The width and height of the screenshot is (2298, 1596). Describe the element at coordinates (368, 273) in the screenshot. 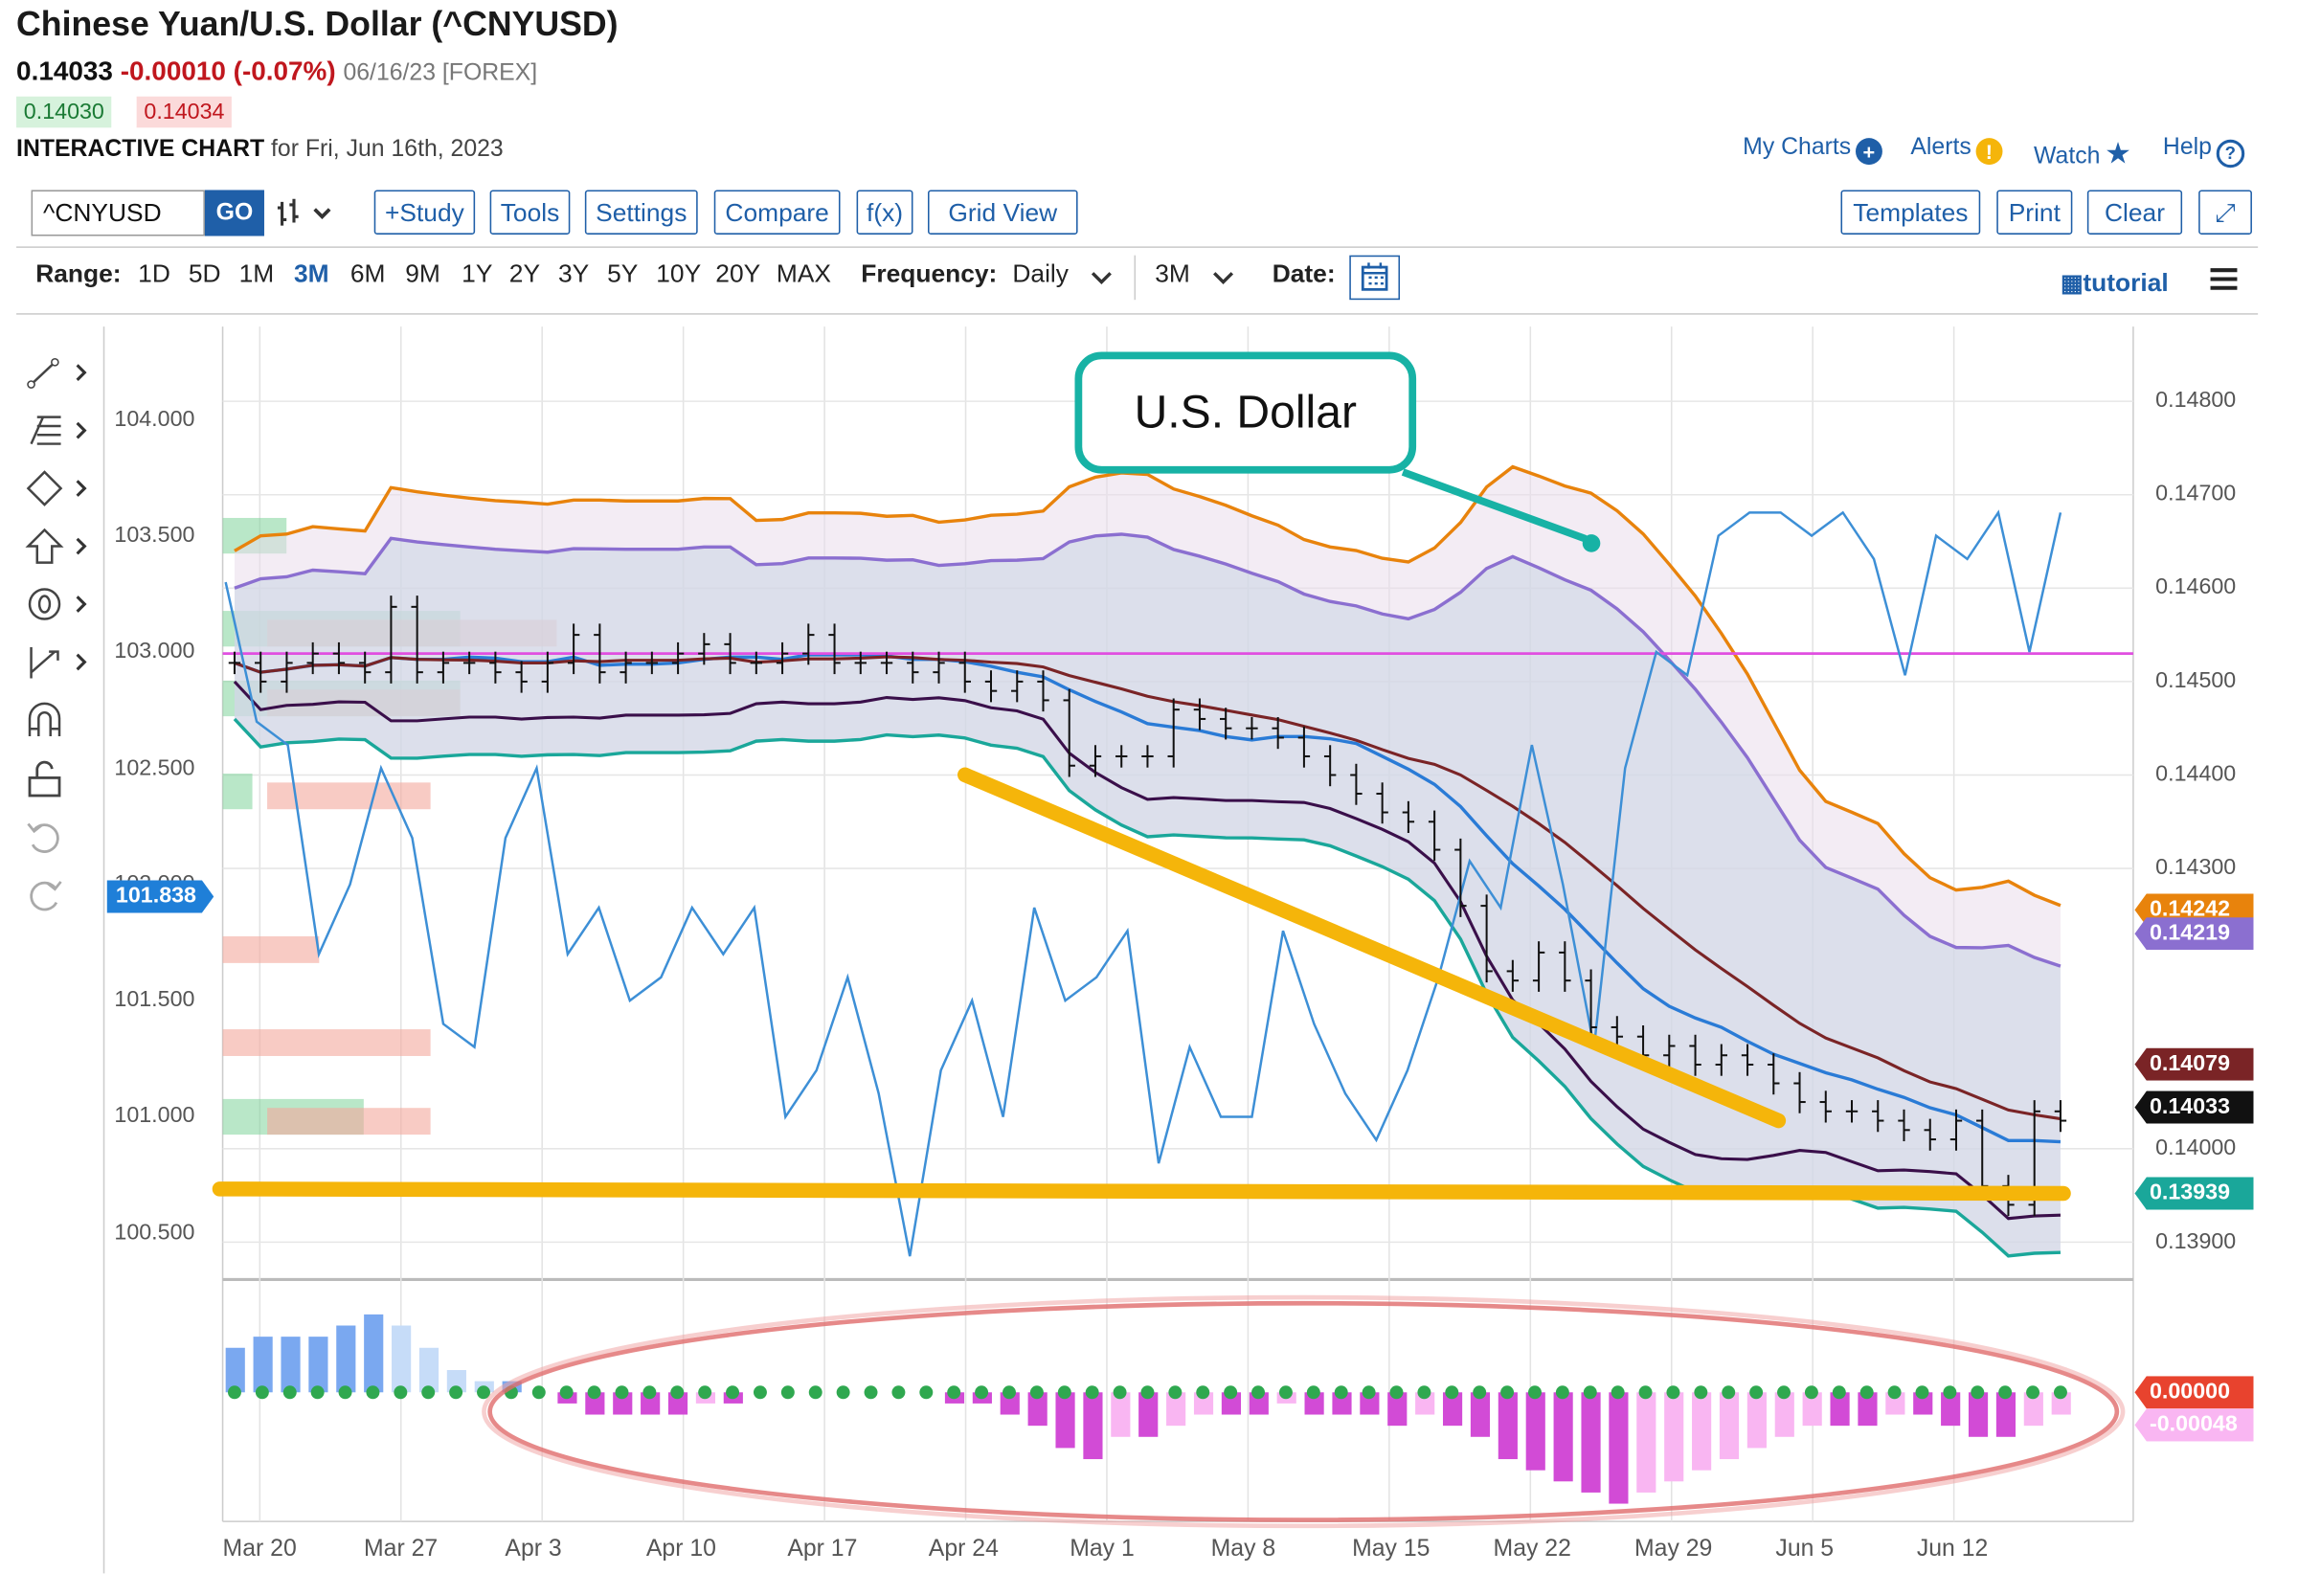

I see `range-6m: 6M` at that location.